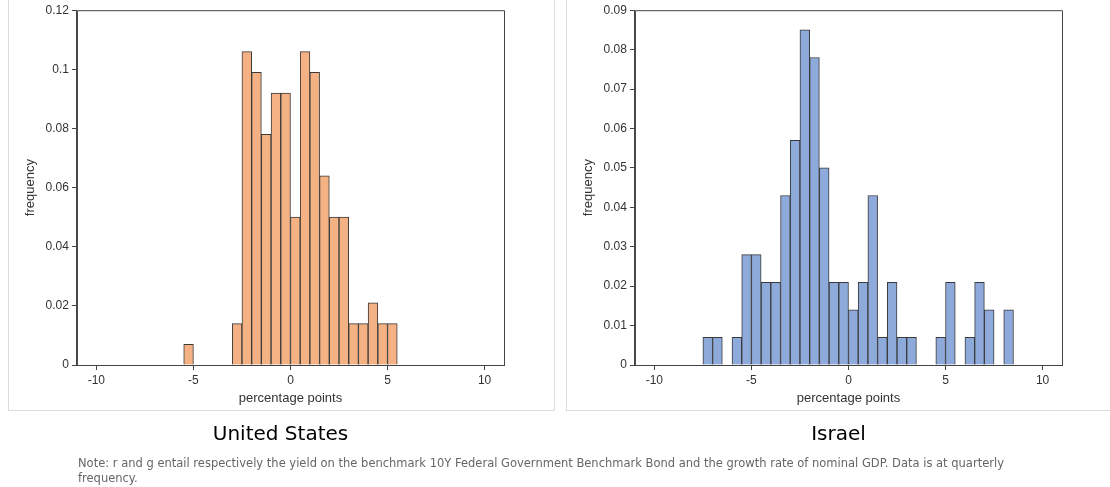 This screenshot has height=487, width=1110. Describe the element at coordinates (615, 167) in the screenshot. I see `y-tick-label: 0.05` at that location.